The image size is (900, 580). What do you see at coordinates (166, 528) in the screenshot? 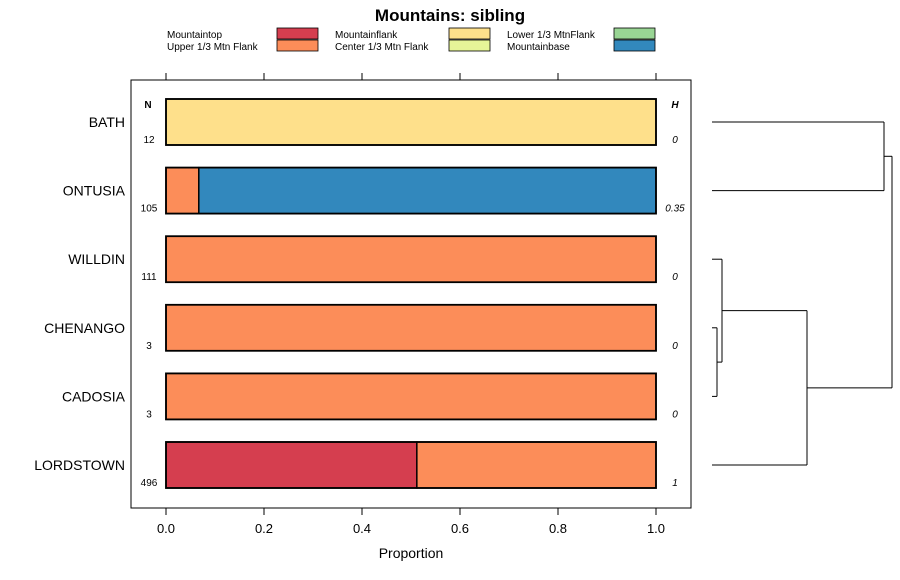
I see `x-tick-label: 0.0` at bounding box center [166, 528].